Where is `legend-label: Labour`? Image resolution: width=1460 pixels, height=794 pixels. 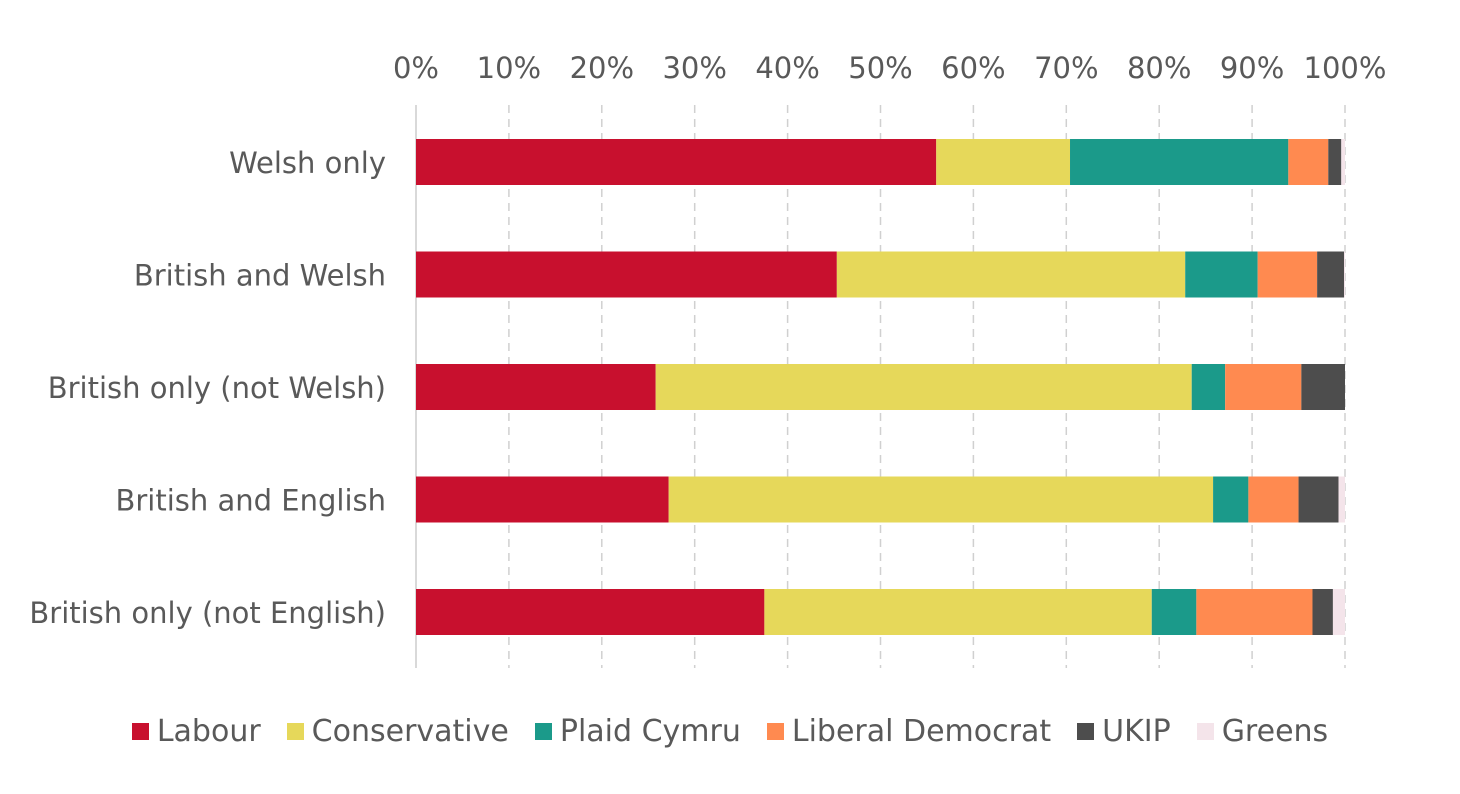
legend-label: Labour is located at coordinates (208, 731).